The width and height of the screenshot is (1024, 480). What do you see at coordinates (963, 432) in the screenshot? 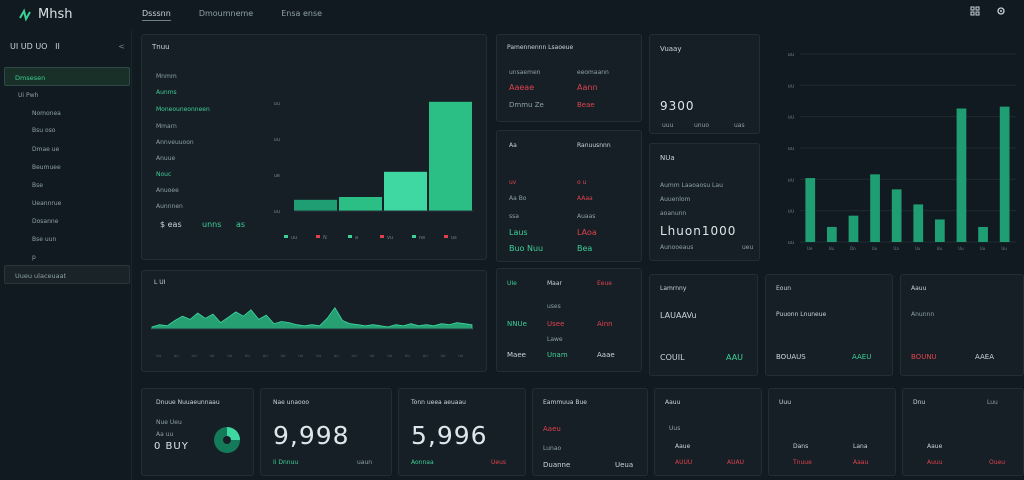
I see `bottom-card: Dnu Luu Aaue Auuu Oueu` at bounding box center [963, 432].